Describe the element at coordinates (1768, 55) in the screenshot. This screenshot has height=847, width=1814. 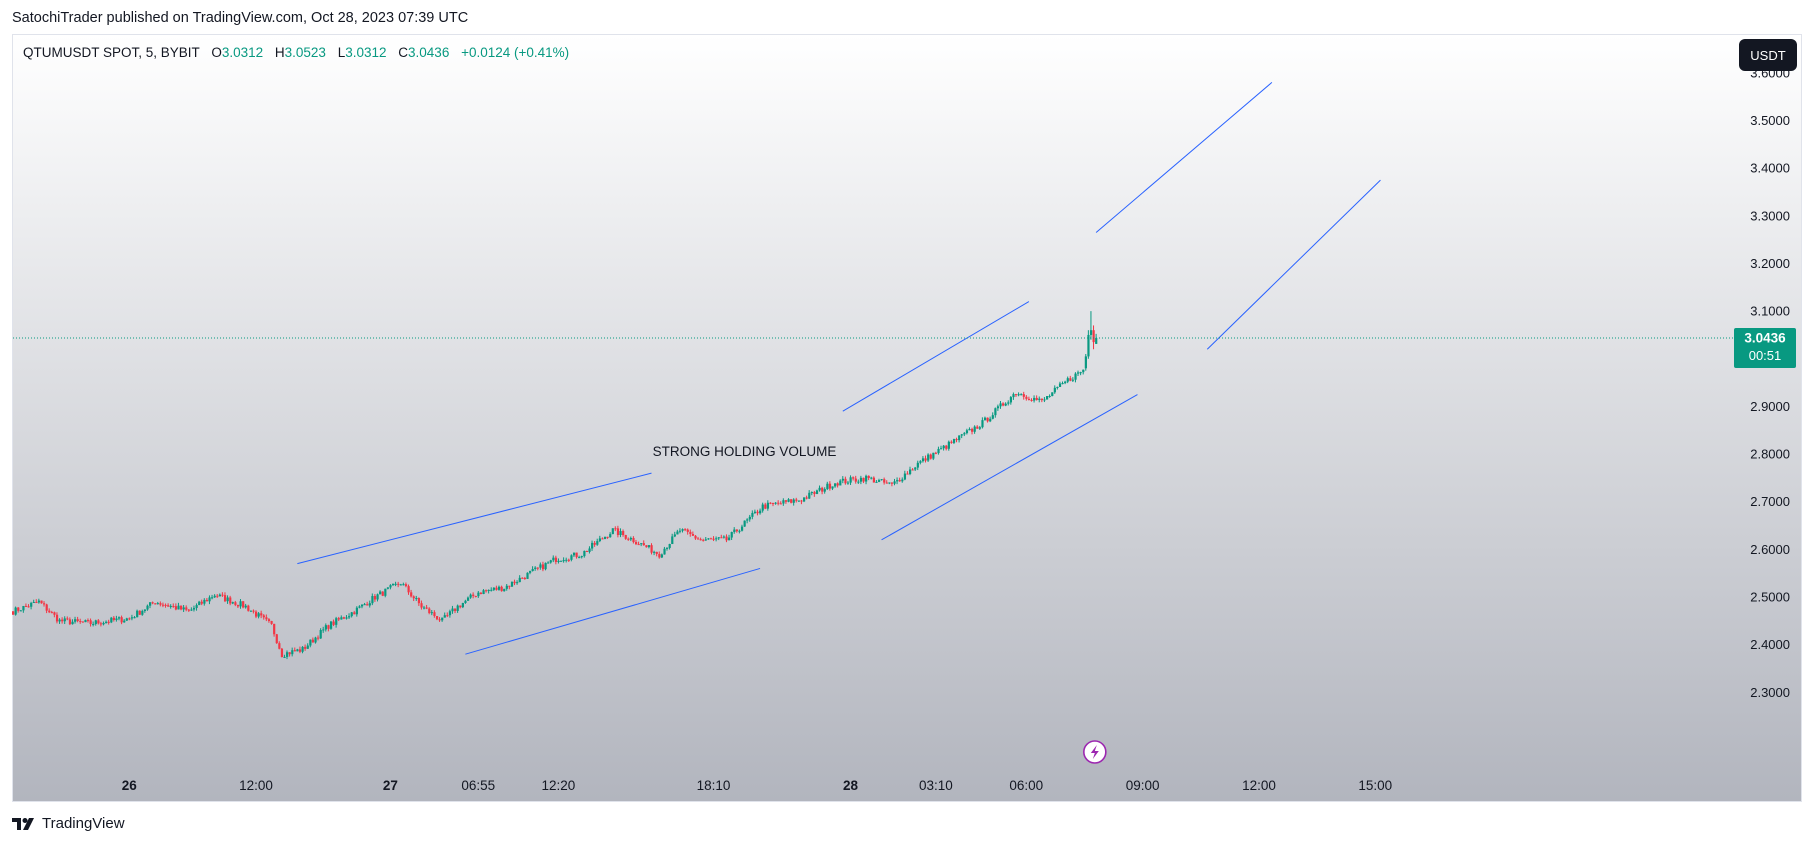
I see `currency-button: USDT` at that location.